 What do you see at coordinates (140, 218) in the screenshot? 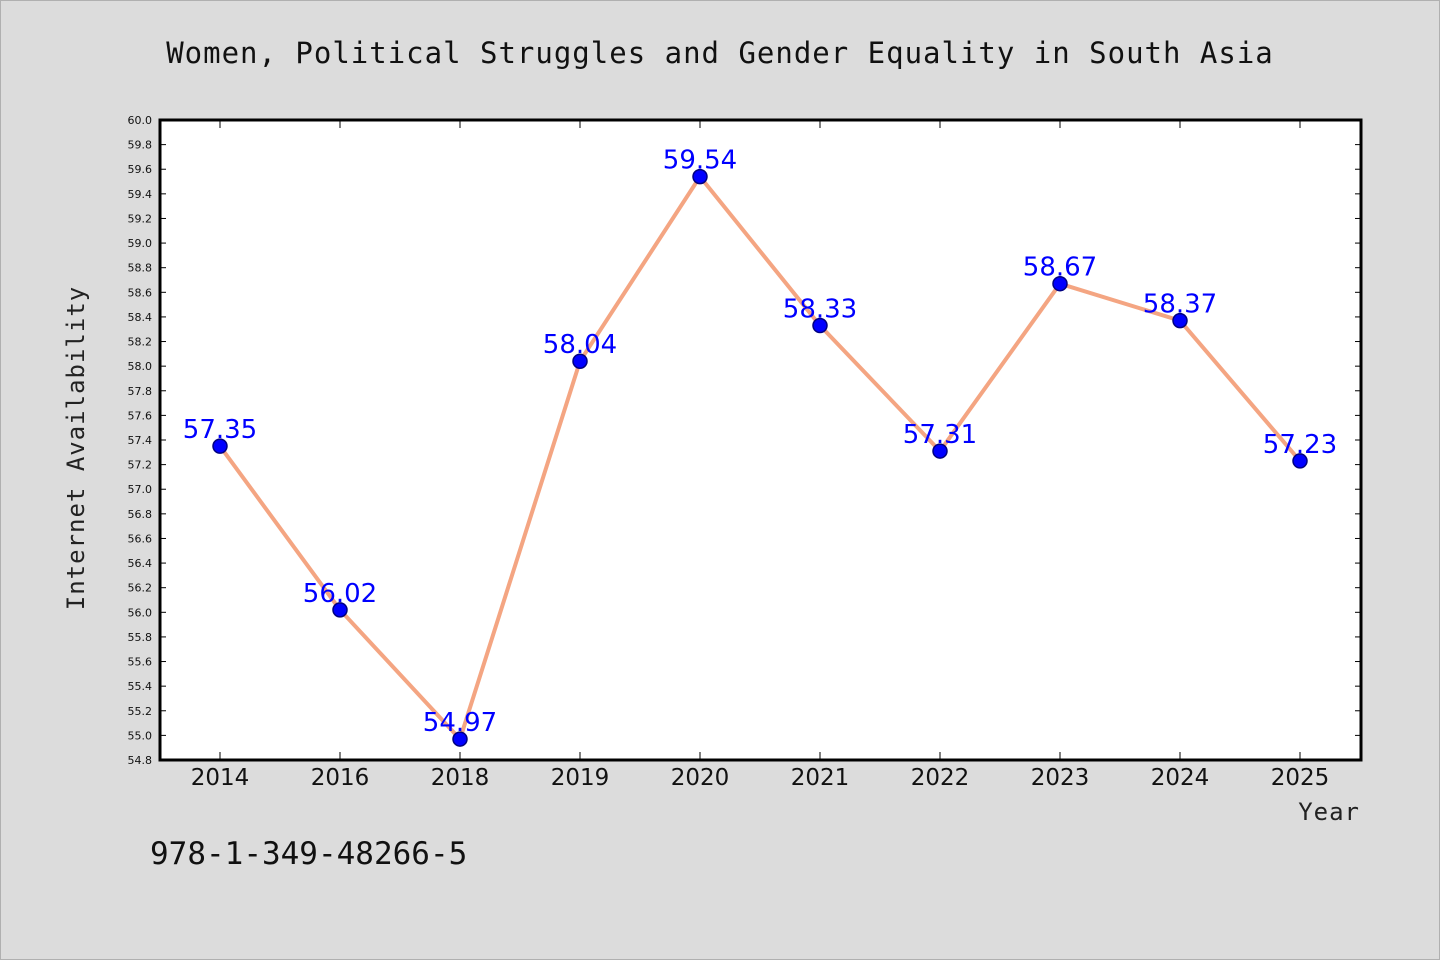
I see `y-tick-label: 59.2` at bounding box center [140, 218].